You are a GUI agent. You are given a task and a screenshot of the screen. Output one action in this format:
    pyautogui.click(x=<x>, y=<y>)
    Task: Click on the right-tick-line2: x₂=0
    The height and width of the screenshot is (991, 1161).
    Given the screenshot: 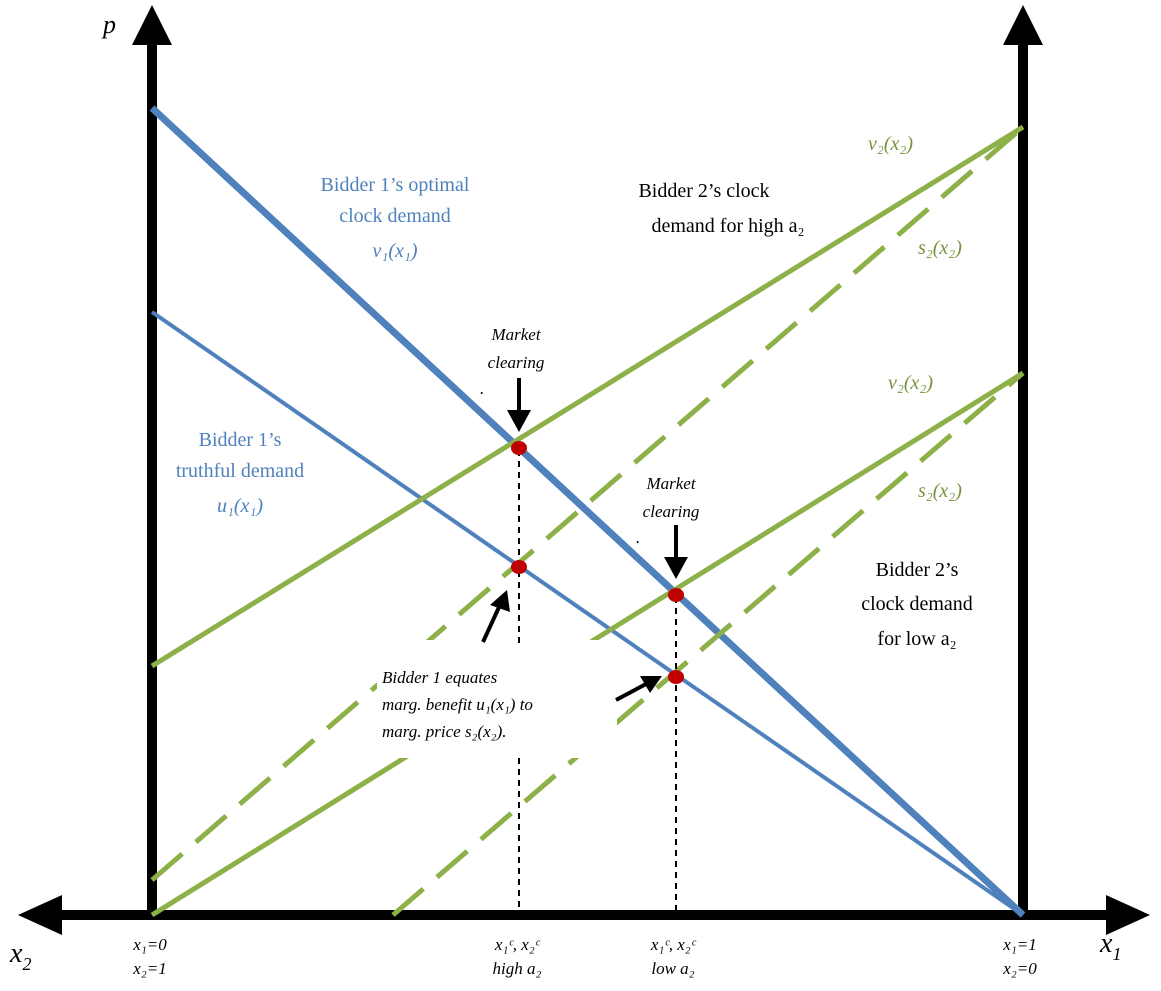 What is the action you would take?
    pyautogui.click(x=1019, y=968)
    